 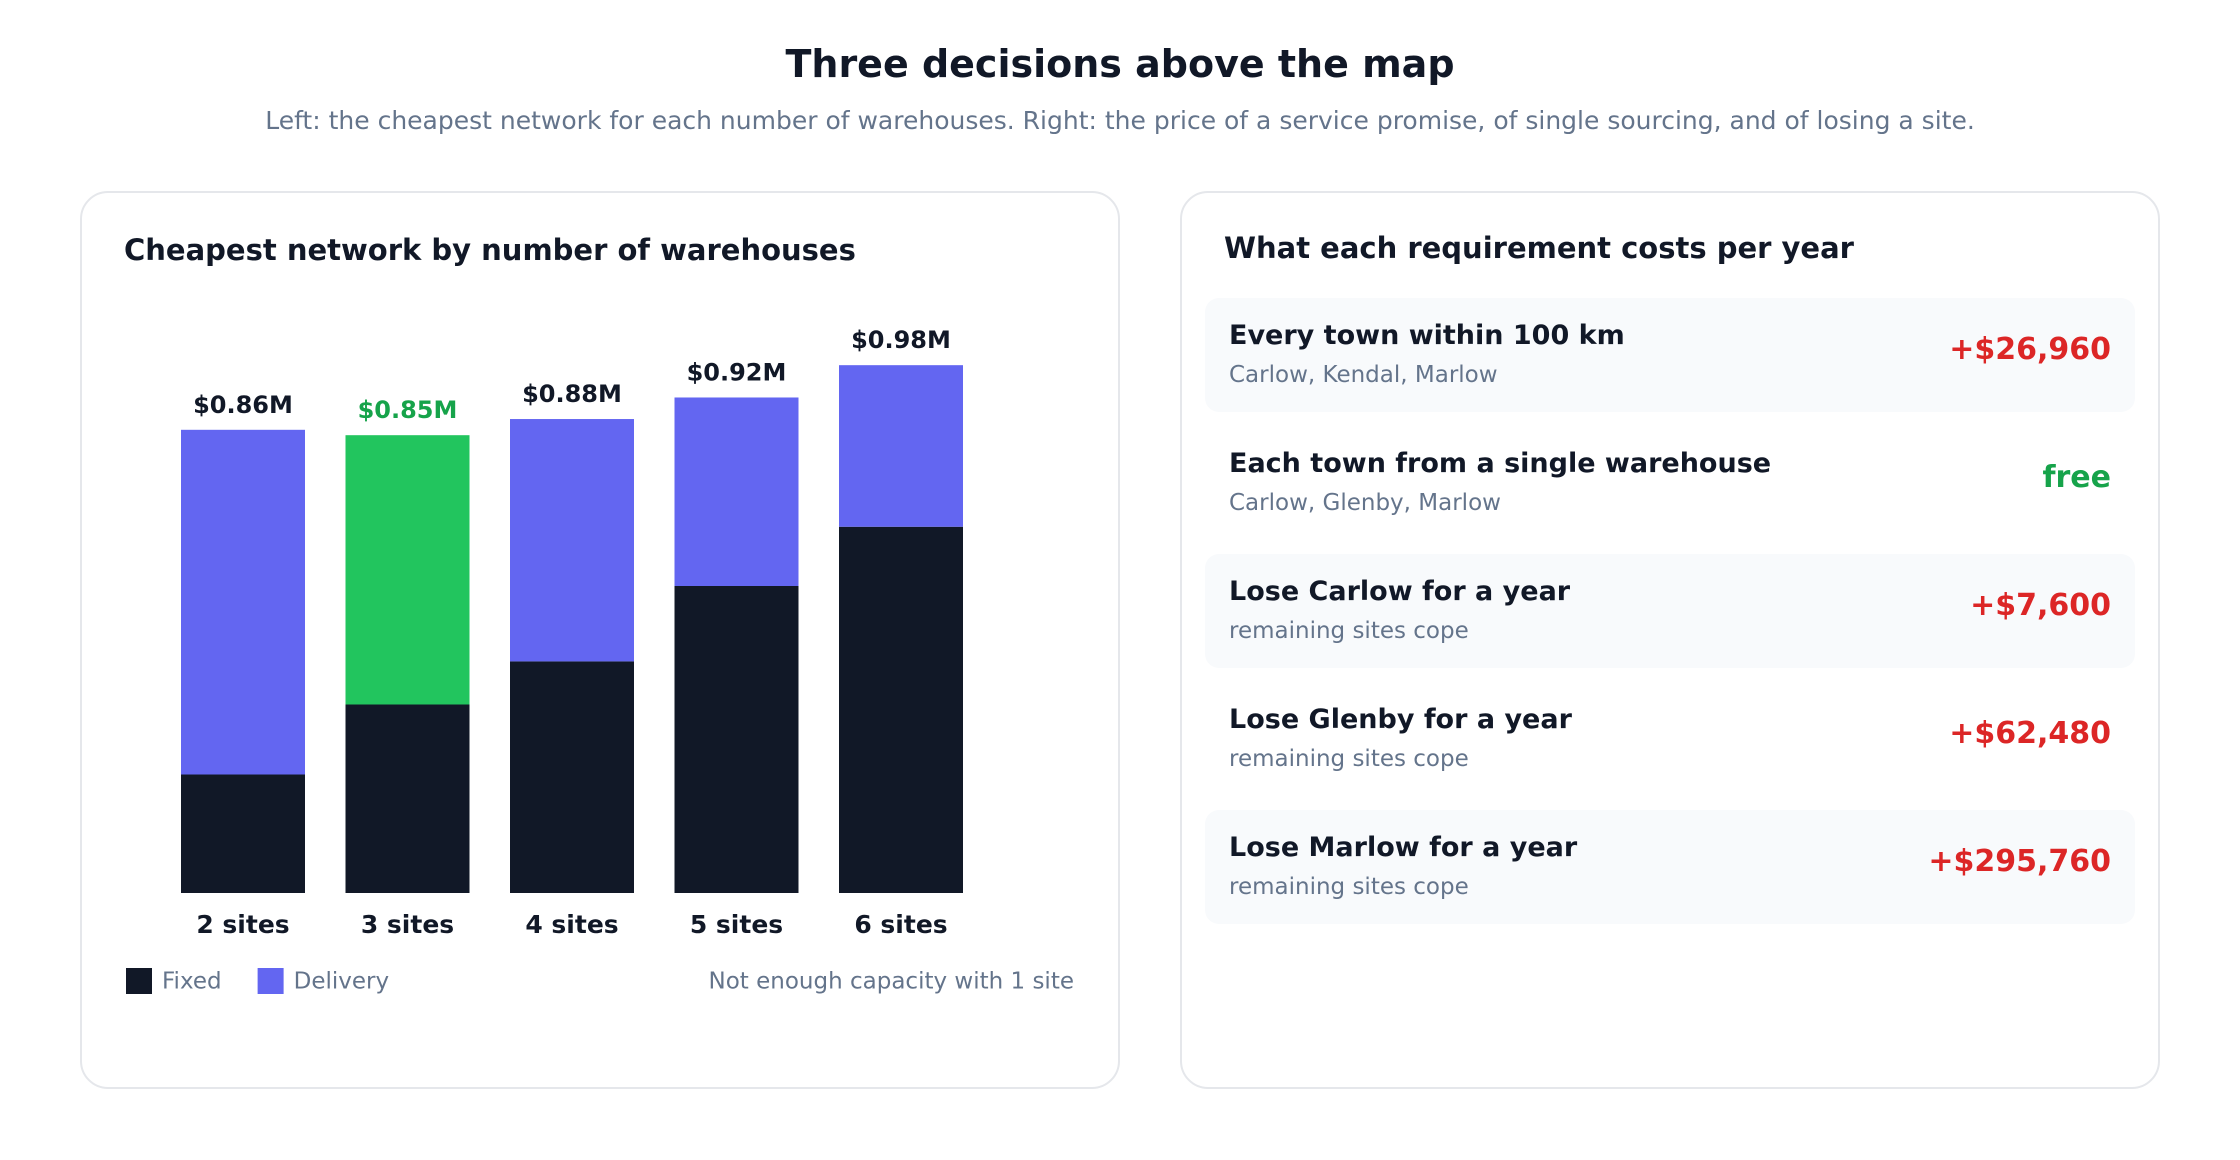 What do you see at coordinates (1400, 591) in the screenshot?
I see `requirement-title: Lose Carlow for a year` at bounding box center [1400, 591].